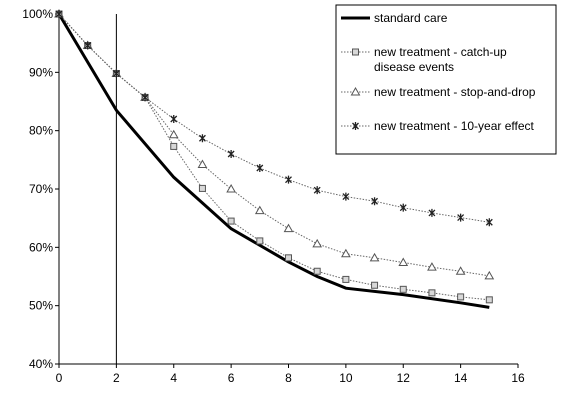  I want to click on y-ticks: 40% 50% 60% 70% 80% 90% 100%, so click(40, 189).